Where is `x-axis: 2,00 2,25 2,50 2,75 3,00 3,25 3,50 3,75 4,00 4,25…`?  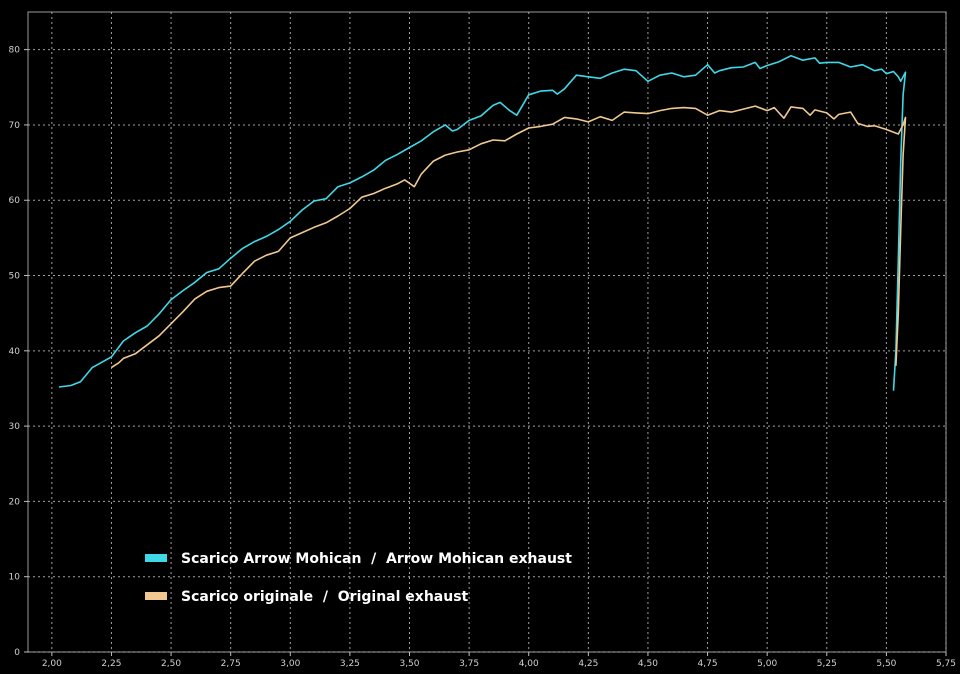 x-axis: 2,00 2,25 2,50 2,75 3,00 3,25 3,50 3,75 4,00 4,25… is located at coordinates (499, 660).